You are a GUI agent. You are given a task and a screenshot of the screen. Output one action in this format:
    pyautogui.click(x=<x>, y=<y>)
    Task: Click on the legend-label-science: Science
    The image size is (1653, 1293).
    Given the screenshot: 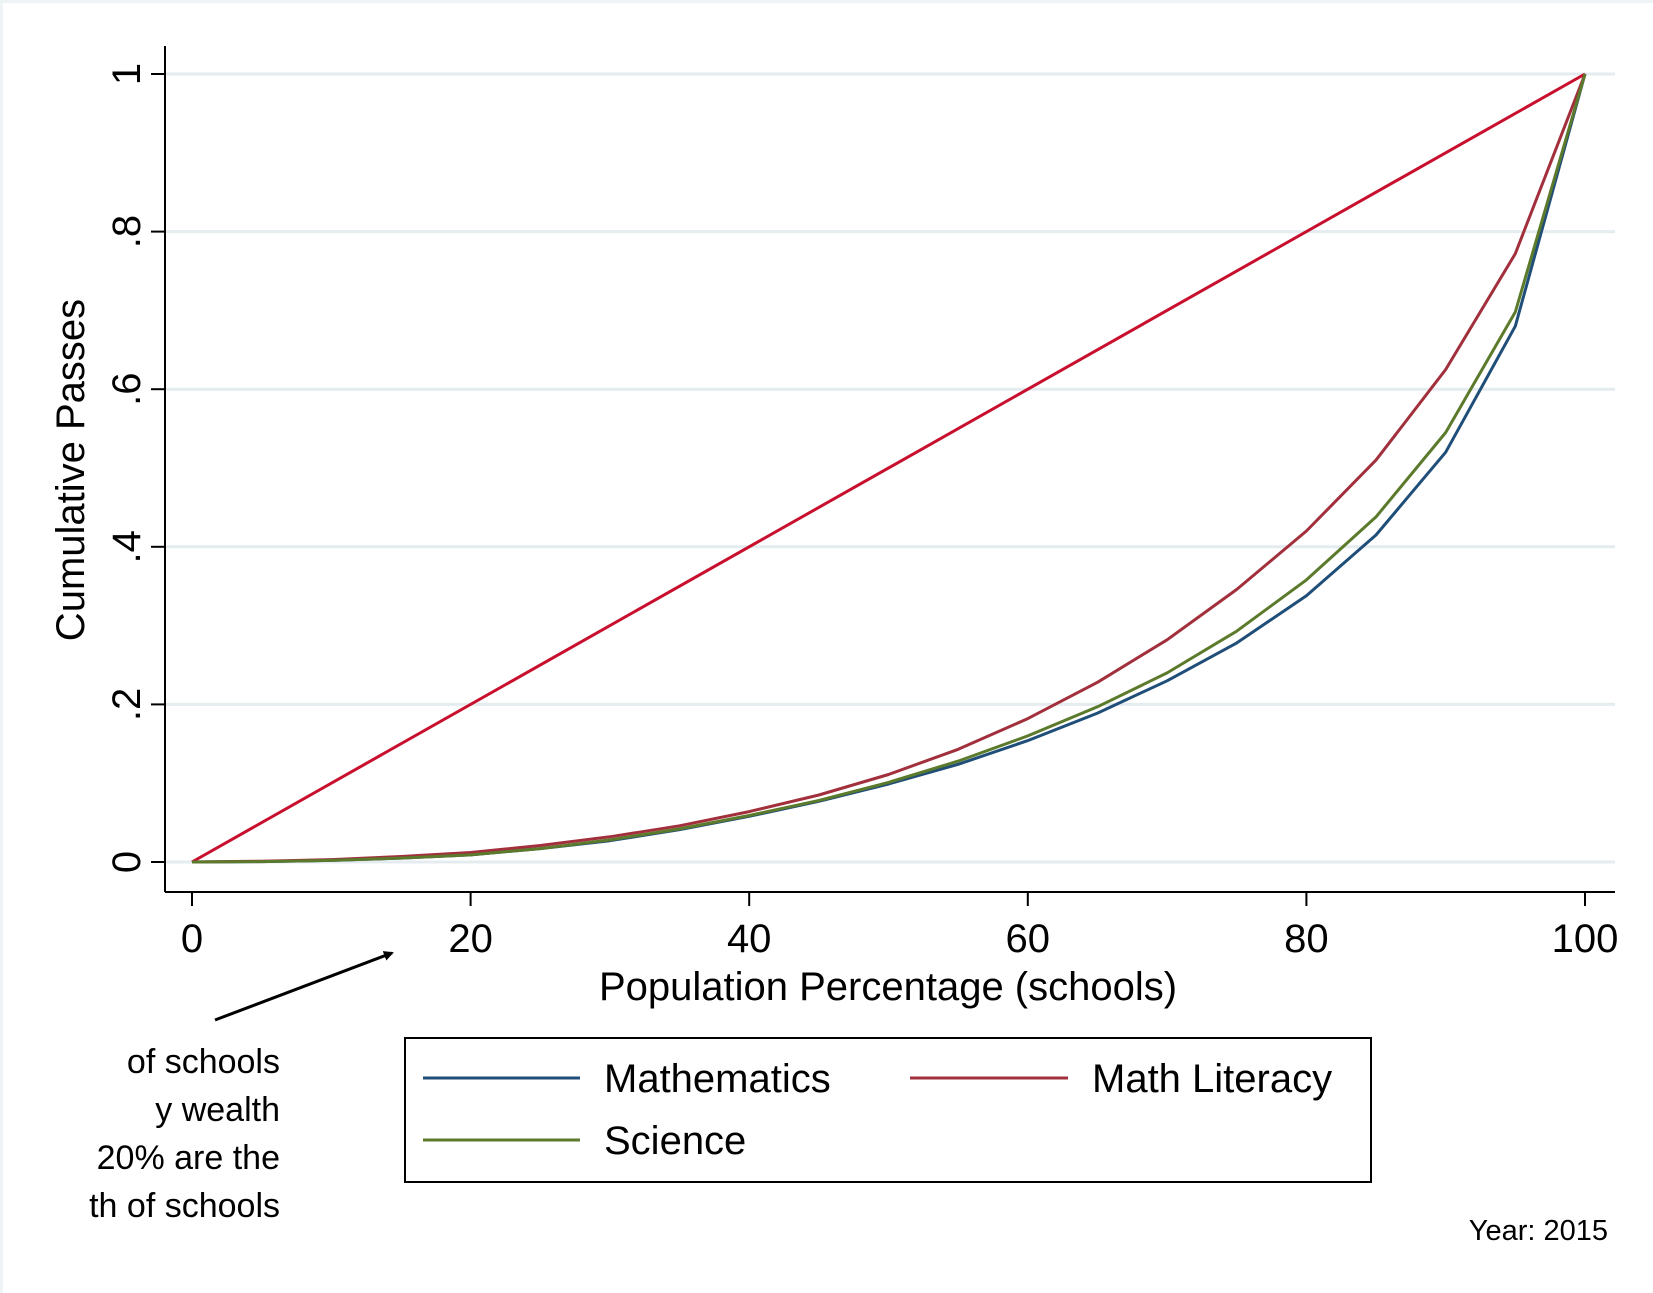 What is the action you would take?
    pyautogui.click(x=675, y=1141)
    